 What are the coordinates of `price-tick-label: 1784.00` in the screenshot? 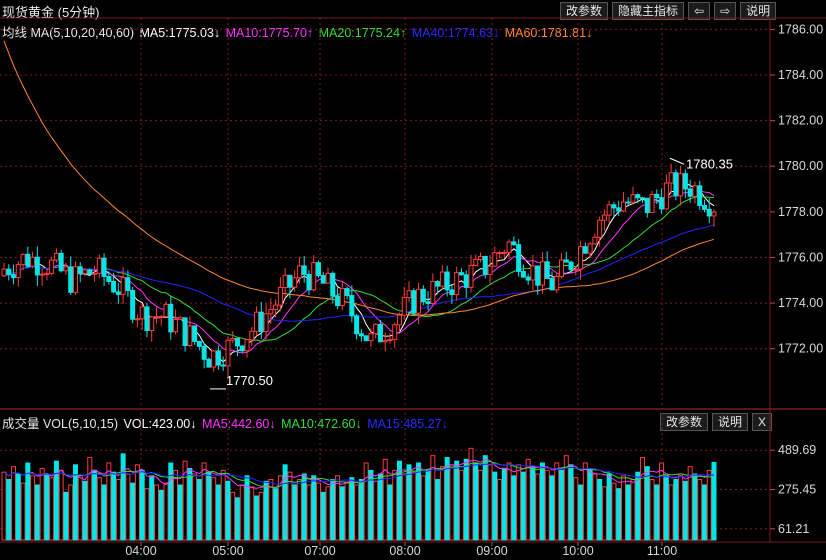 It's located at (800, 75).